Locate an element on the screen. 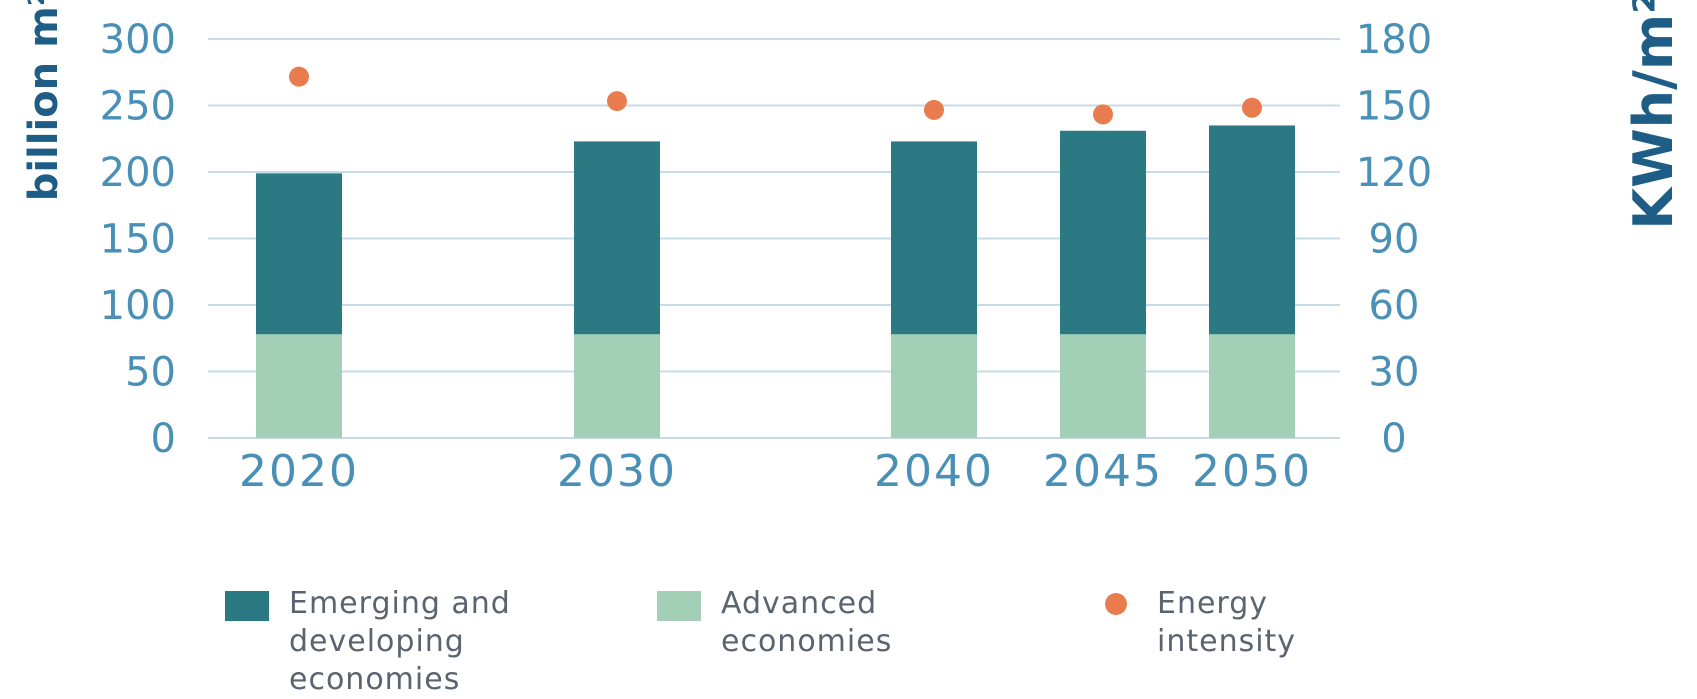 The height and width of the screenshot is (699, 1697). legend-label-intensity-line2: intensity is located at coordinates (1227, 641).